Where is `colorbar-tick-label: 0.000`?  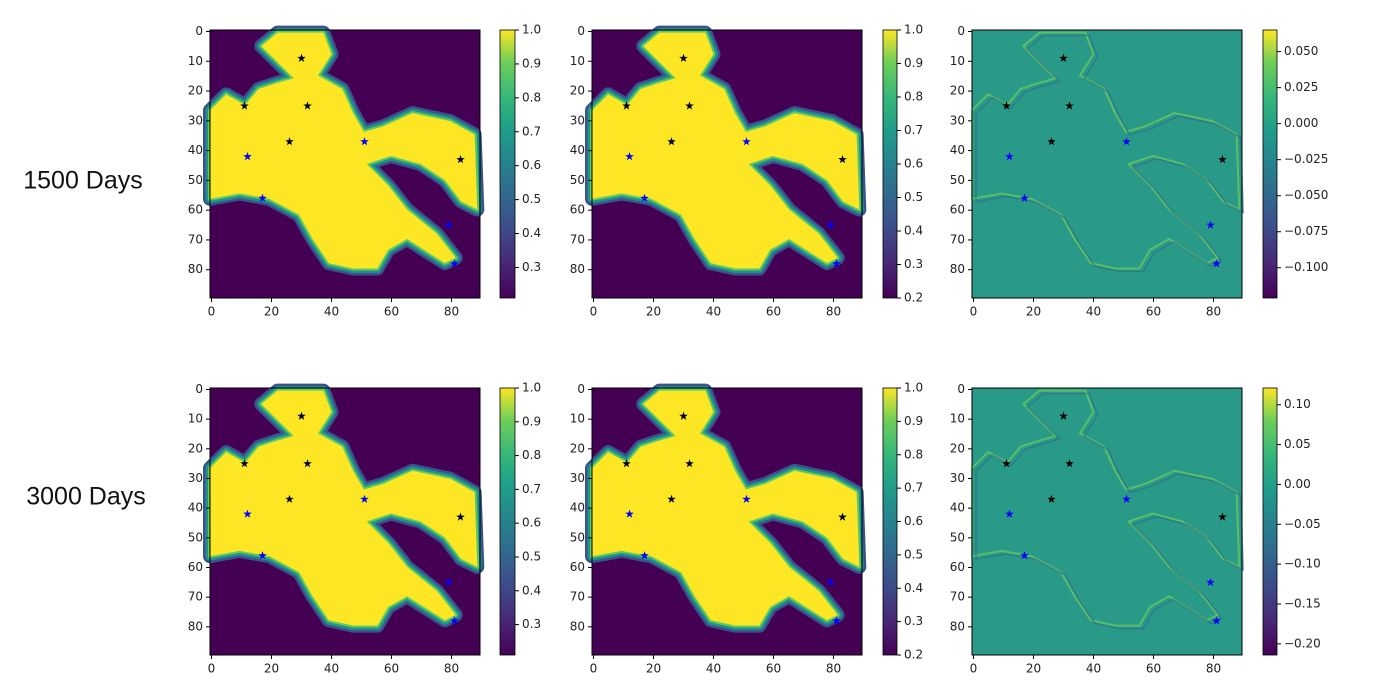
colorbar-tick-label: 0.000 is located at coordinates (1301, 123).